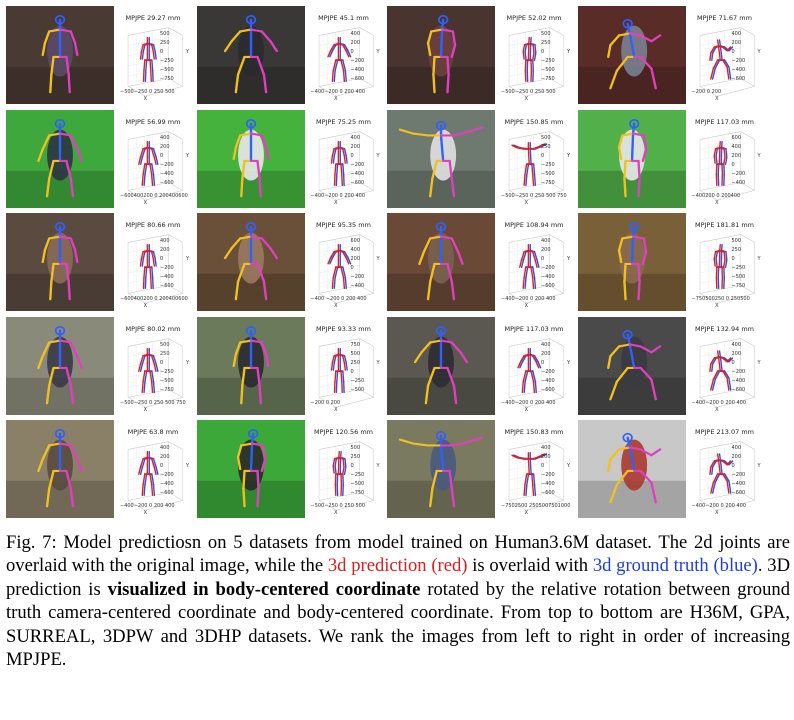 The height and width of the screenshot is (720, 794). What do you see at coordinates (346, 372) in the screenshot?
I see `plot-3d-axes` at bounding box center [346, 372].